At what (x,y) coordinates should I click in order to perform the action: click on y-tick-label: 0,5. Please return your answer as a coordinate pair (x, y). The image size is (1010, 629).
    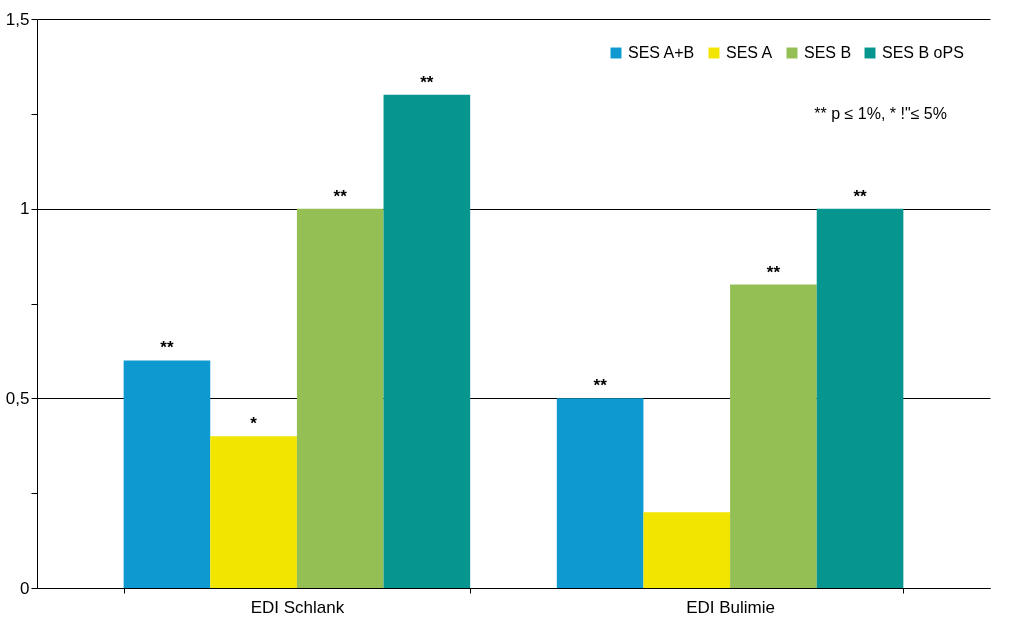
    Looking at the image, I should click on (17, 398).